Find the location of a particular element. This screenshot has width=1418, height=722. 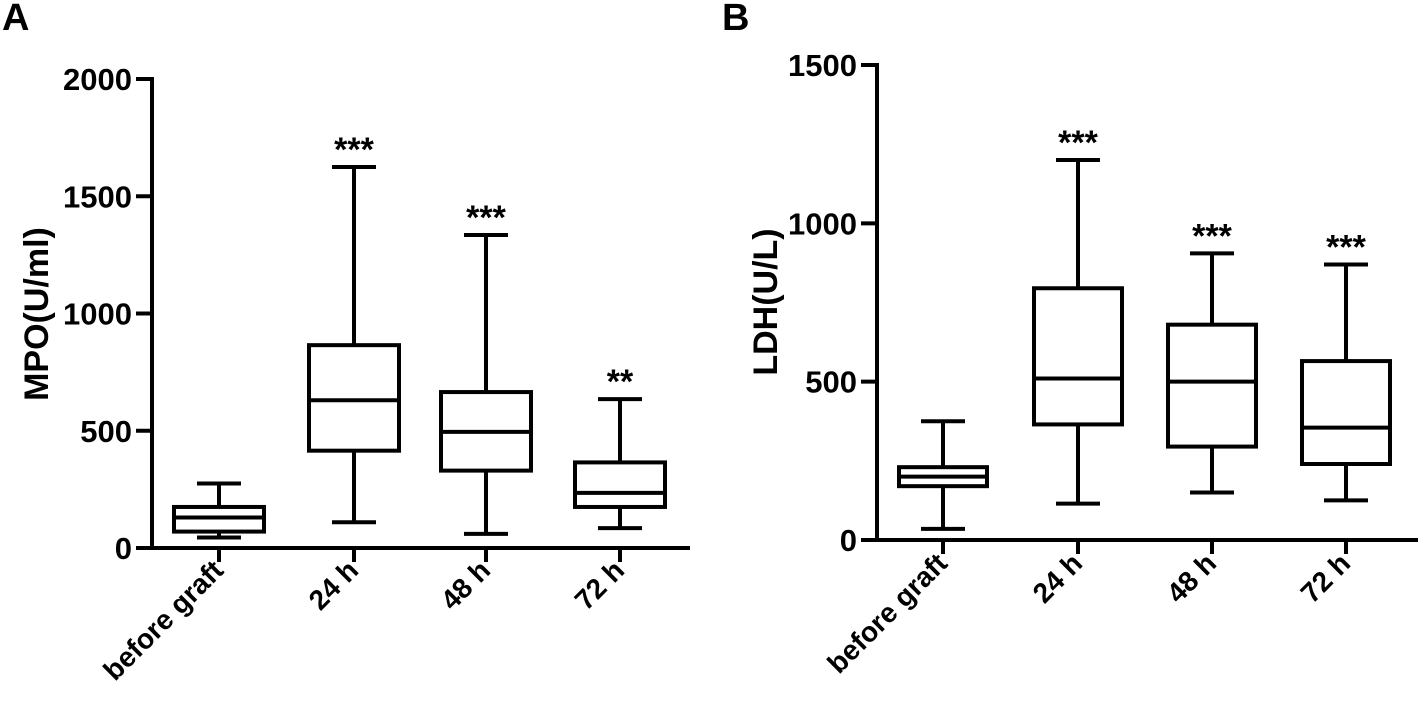

significance-label: ** is located at coordinates (620, 382).